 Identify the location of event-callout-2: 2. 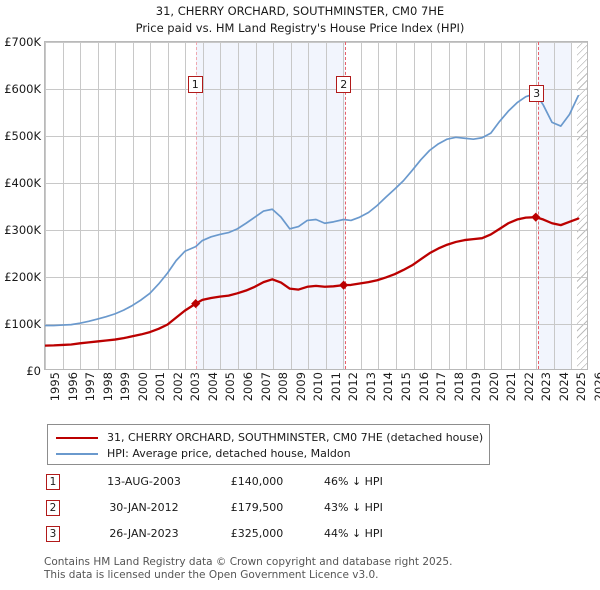
(344, 84).